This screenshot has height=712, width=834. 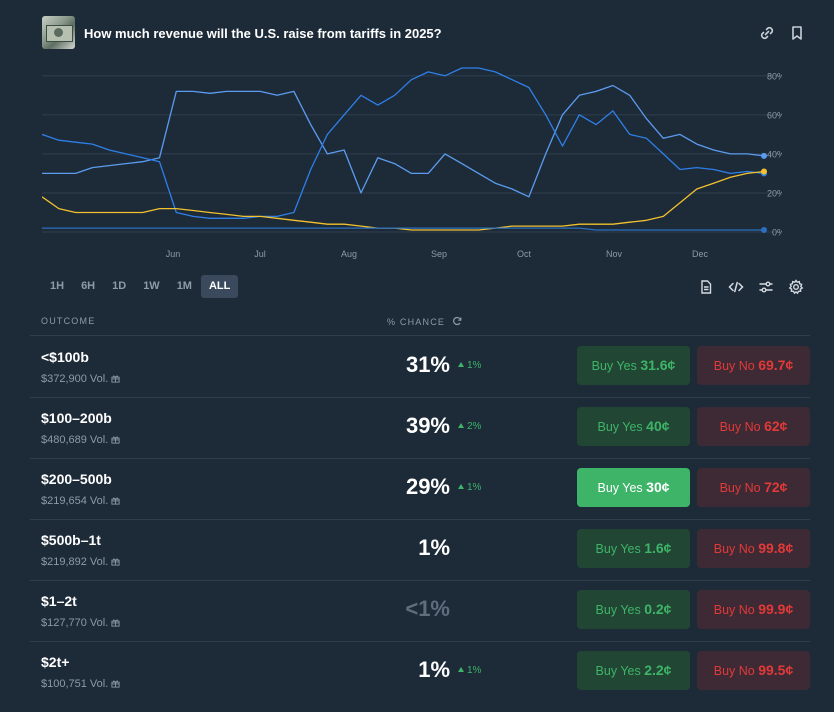 What do you see at coordinates (524, 254) in the screenshot?
I see `x-tick-label: Oct` at bounding box center [524, 254].